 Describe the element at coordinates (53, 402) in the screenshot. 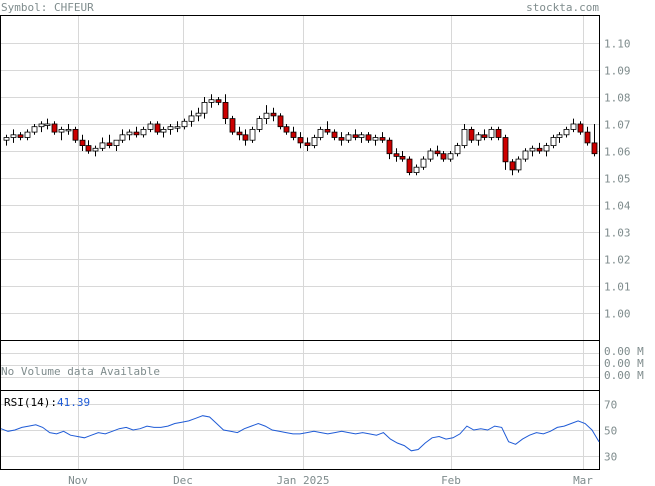

I see `rsi-colon: :` at that location.